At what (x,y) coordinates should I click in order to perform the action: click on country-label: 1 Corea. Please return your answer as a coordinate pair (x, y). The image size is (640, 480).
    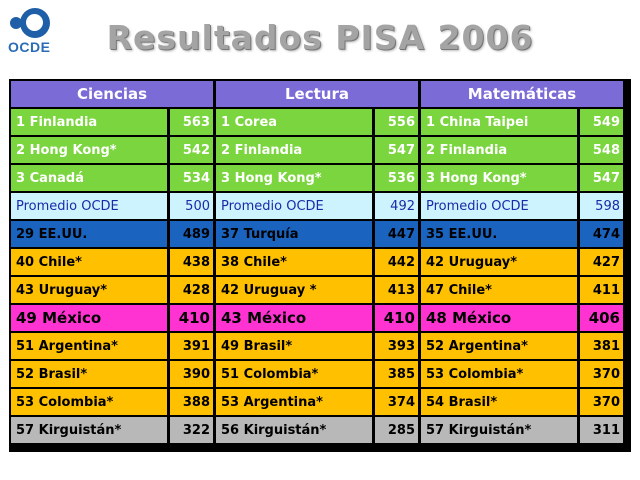
    Looking at the image, I should click on (294, 122).